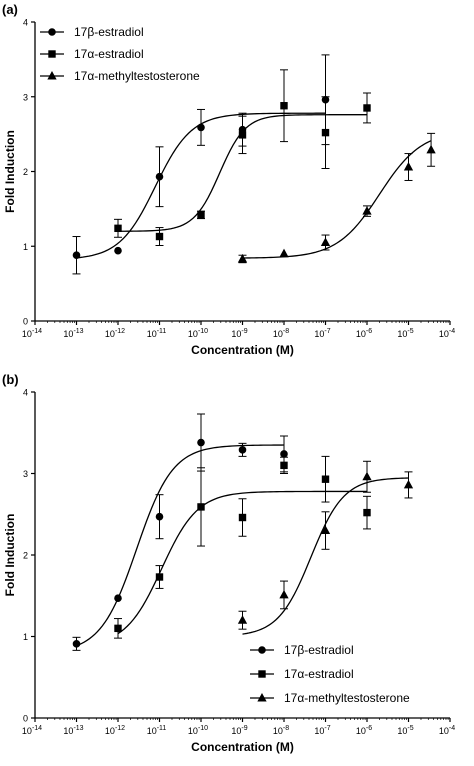  What do you see at coordinates (10, 9) in the screenshot?
I see `panel-label: (a)` at bounding box center [10, 9].